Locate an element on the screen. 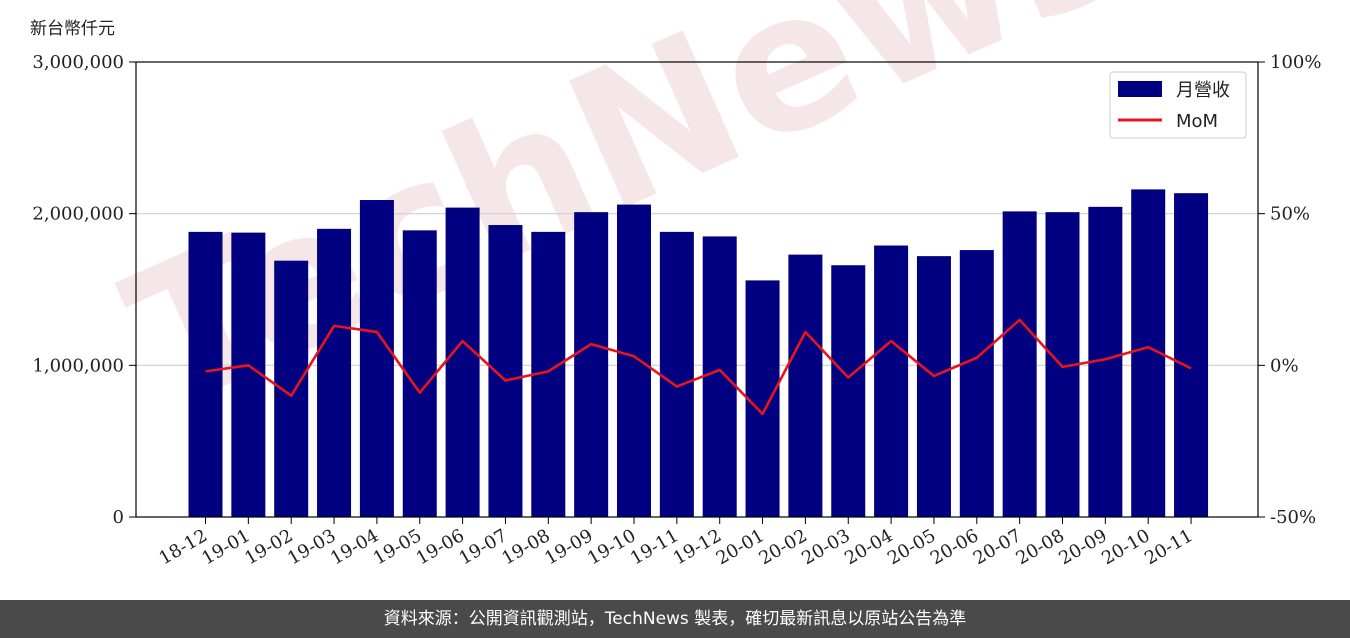 The image size is (1350, 638). x-tick-label: 19-02 is located at coordinates (268, 547).